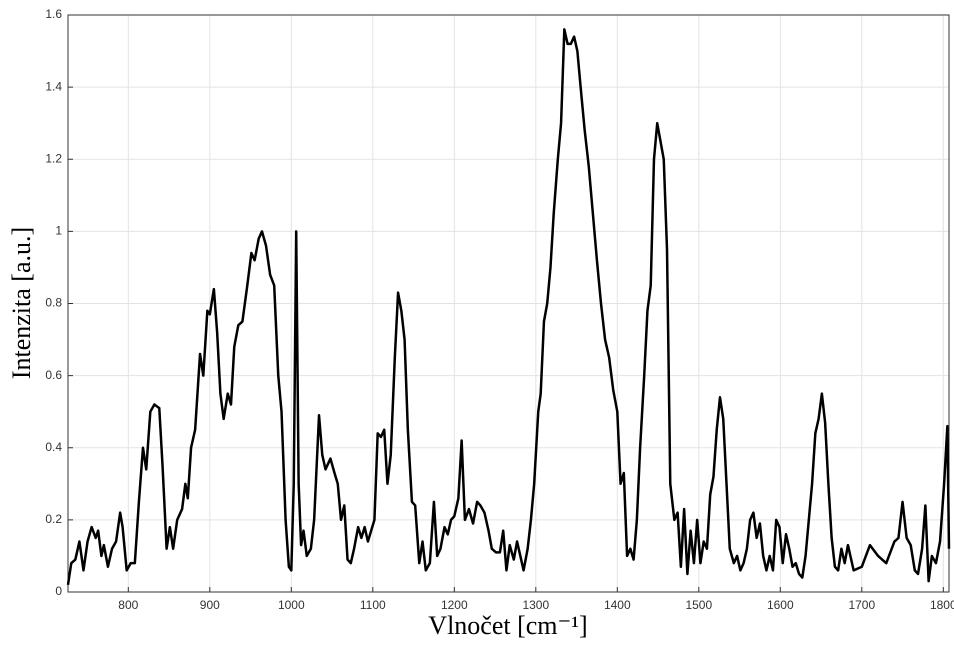  Describe the element at coordinates (780, 605) in the screenshot. I see `x-tick-label: 1600` at that location.